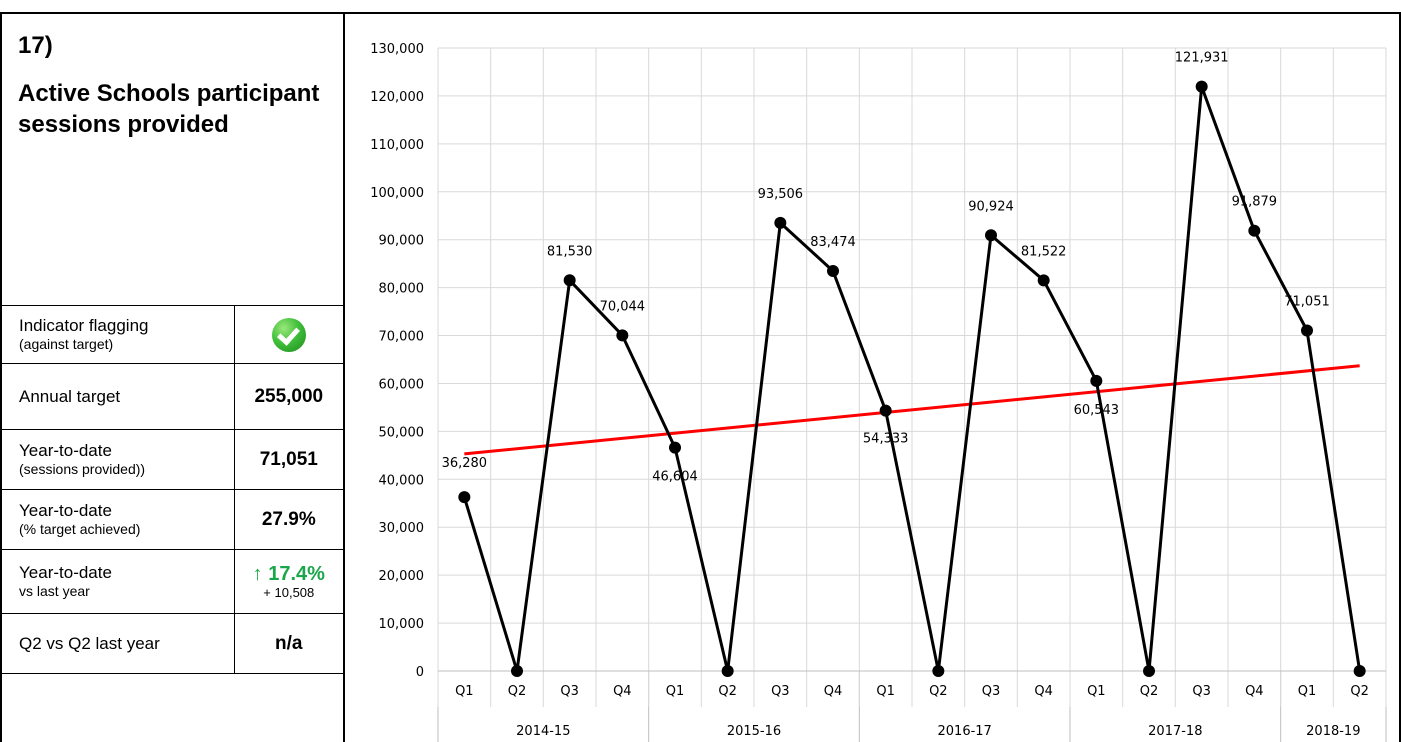 The width and height of the screenshot is (1401, 742). What do you see at coordinates (402, 384) in the screenshot?
I see `y-tick-label: 60,000` at bounding box center [402, 384].